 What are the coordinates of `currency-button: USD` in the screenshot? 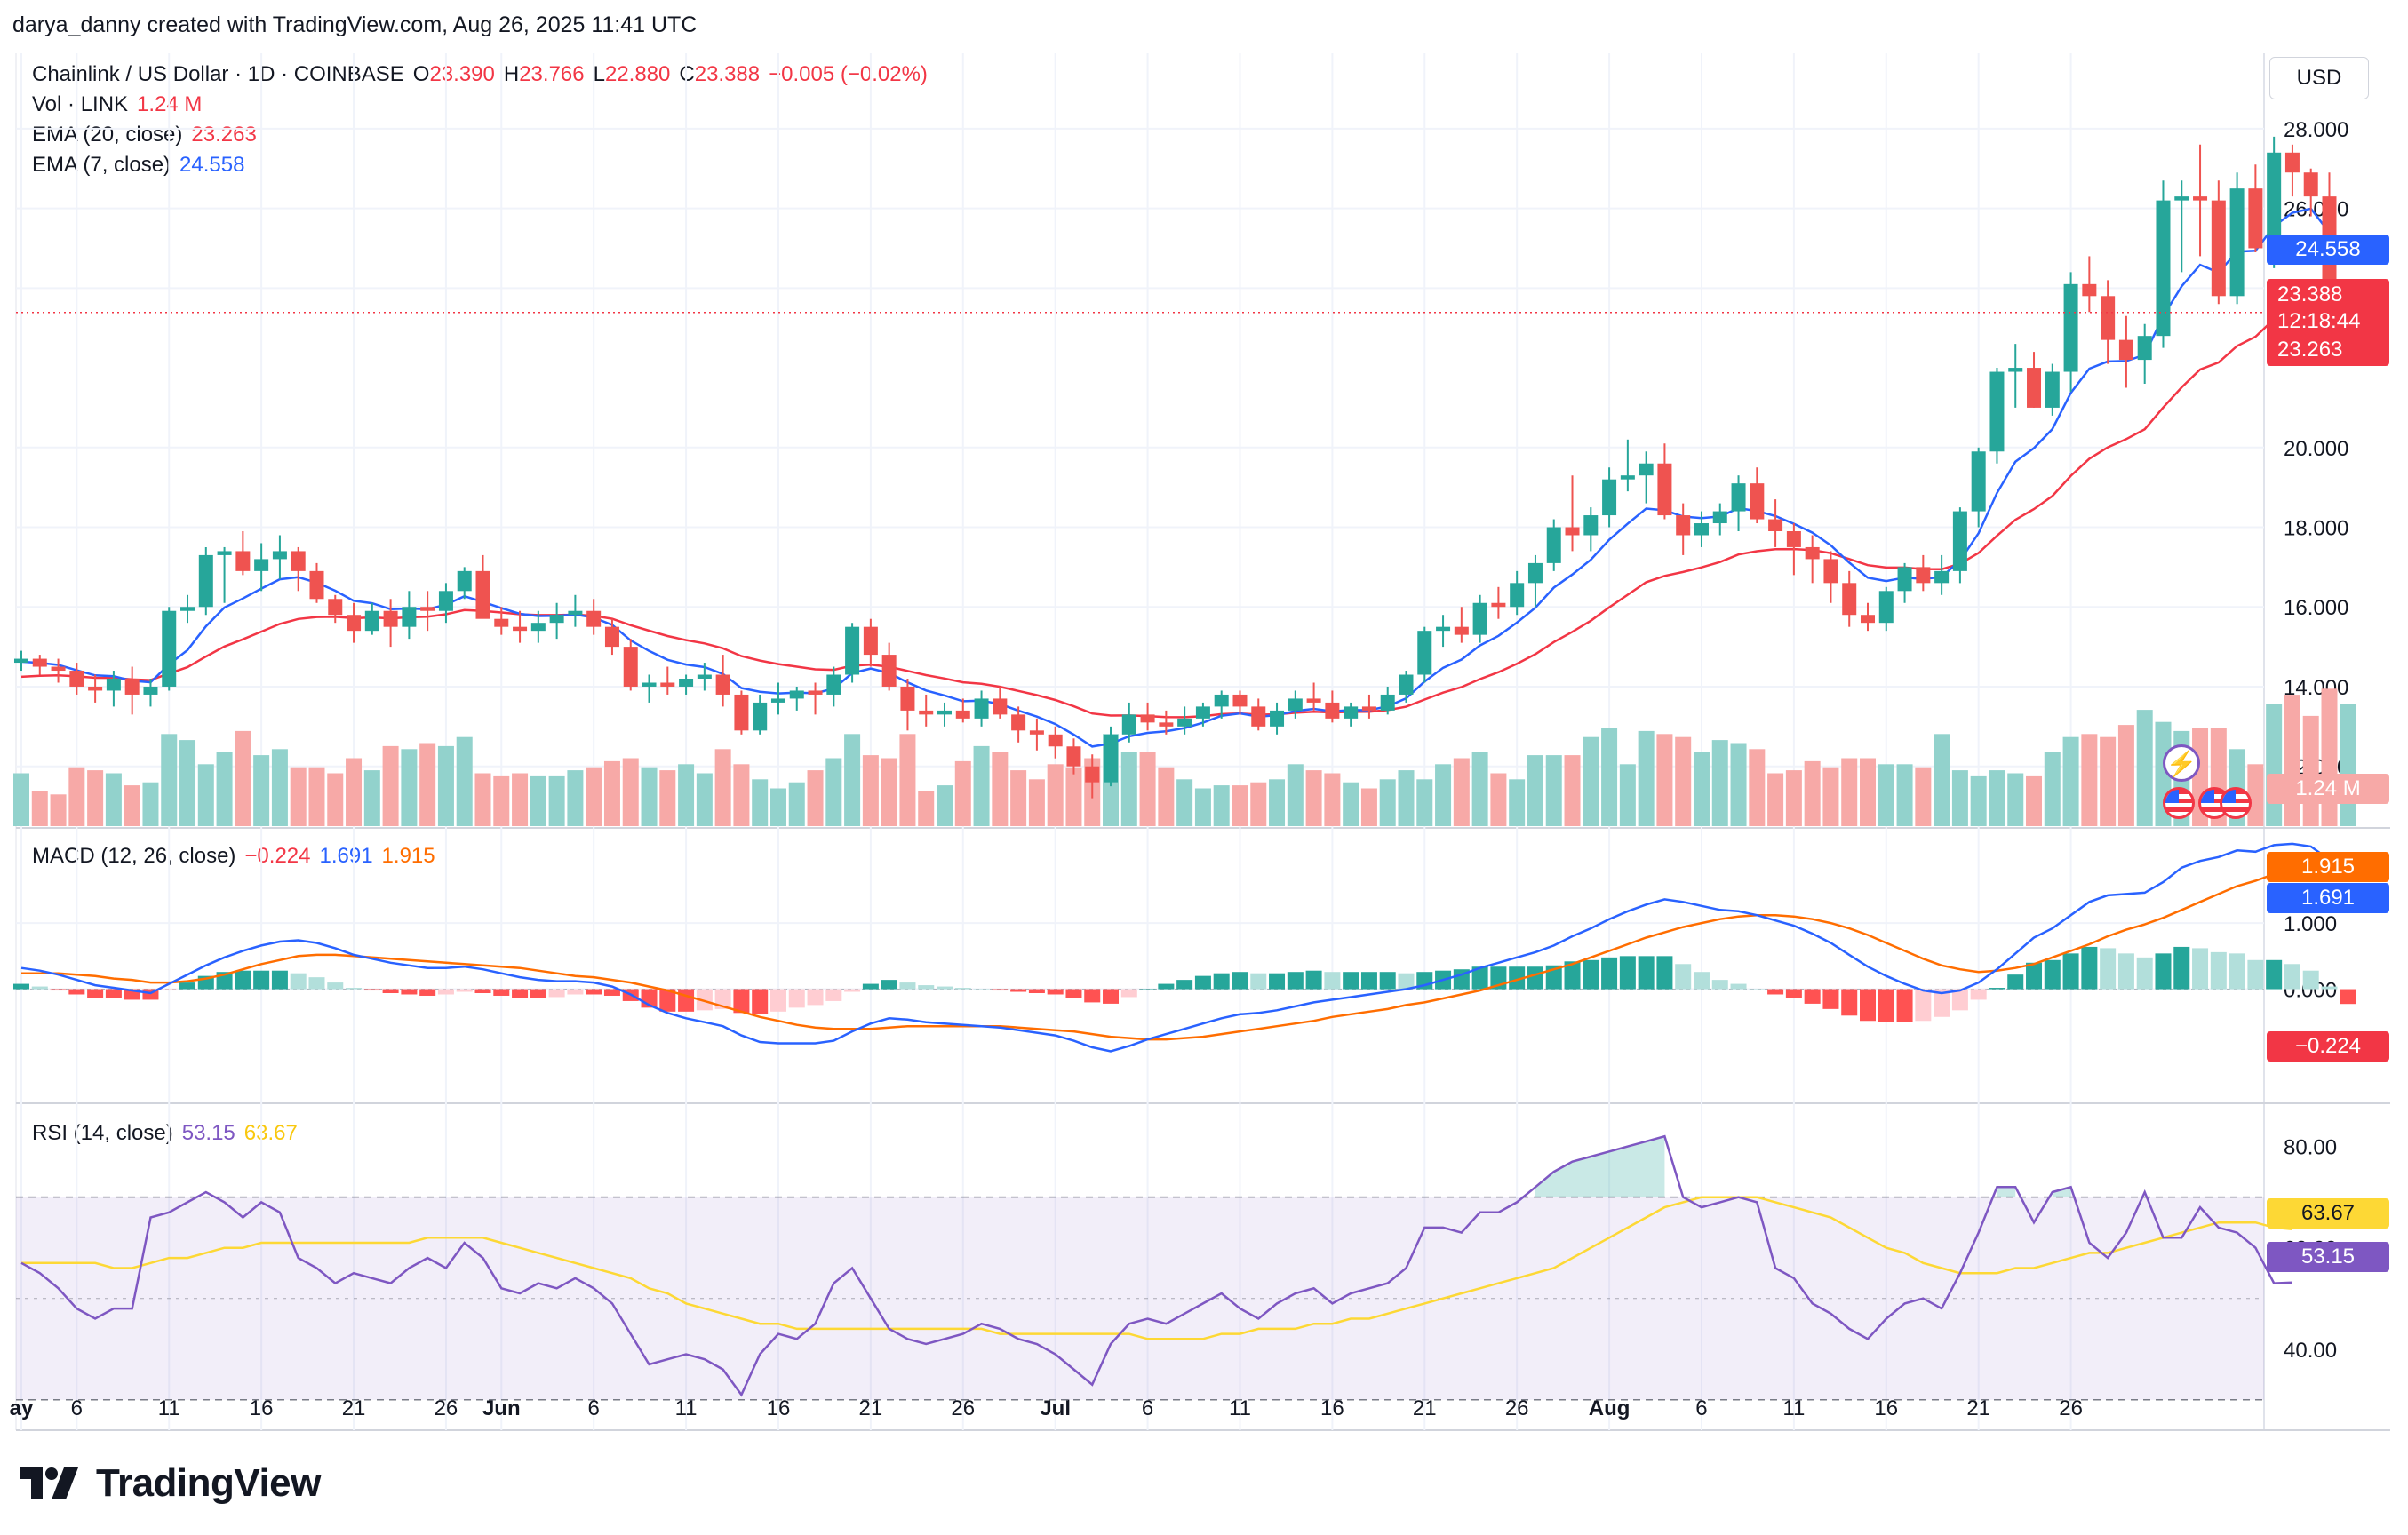 It's located at (2319, 78).